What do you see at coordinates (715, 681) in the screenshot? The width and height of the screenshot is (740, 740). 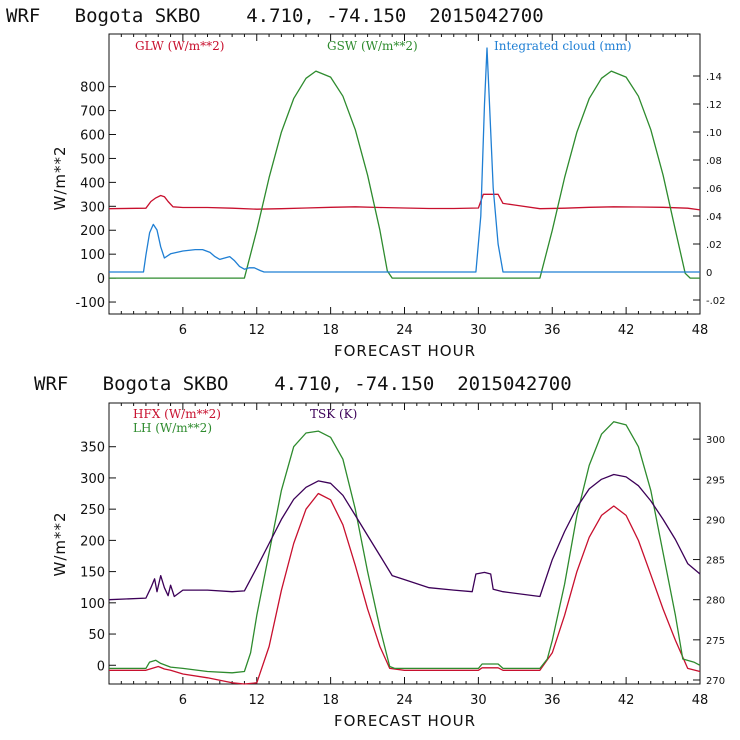 I see `y2-tick-label: 270` at bounding box center [715, 681].